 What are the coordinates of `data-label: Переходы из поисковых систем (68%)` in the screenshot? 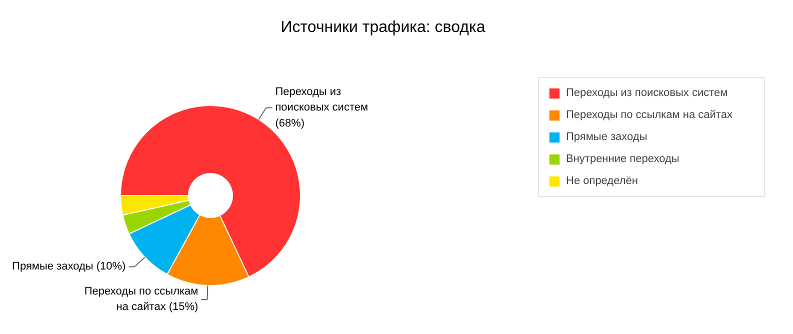 It's located at (321, 108).